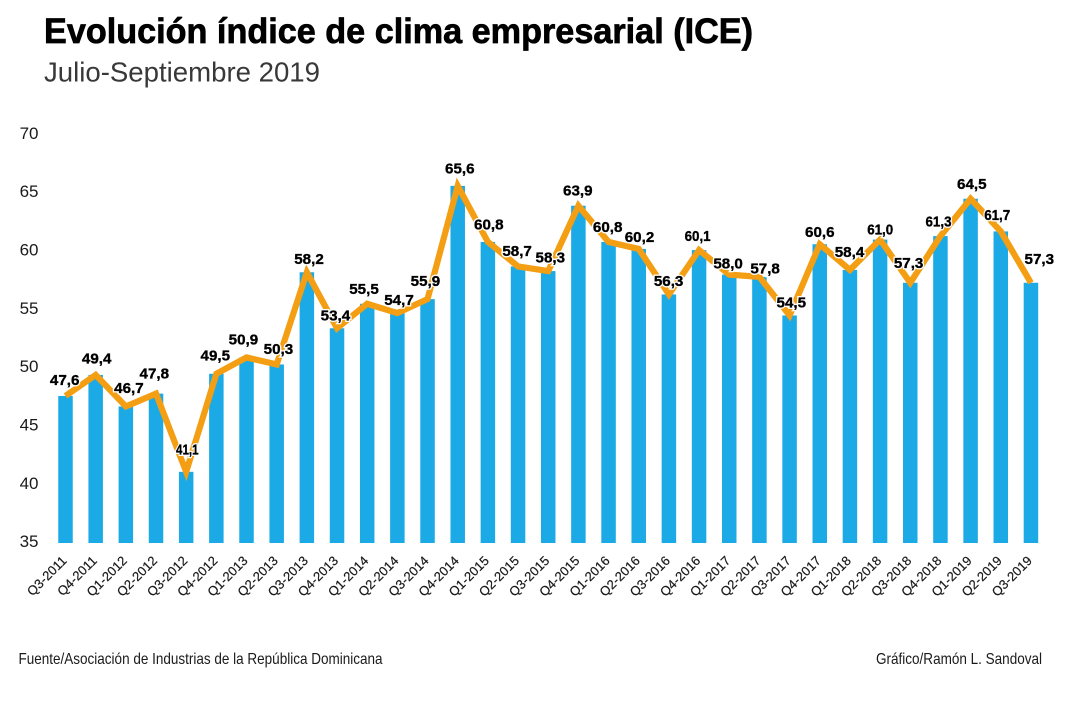  Describe the element at coordinates (29, 249) in the screenshot. I see `svg-text: 60` at that location.